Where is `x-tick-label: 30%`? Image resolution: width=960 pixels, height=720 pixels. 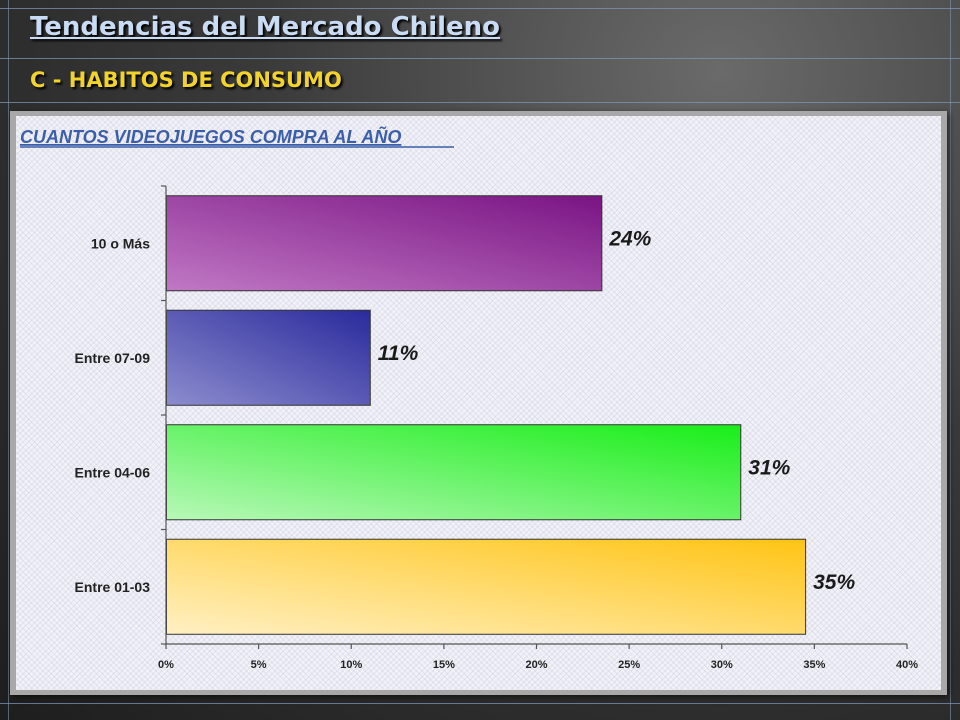
x-tick-label: 30% is located at coordinates (722, 665).